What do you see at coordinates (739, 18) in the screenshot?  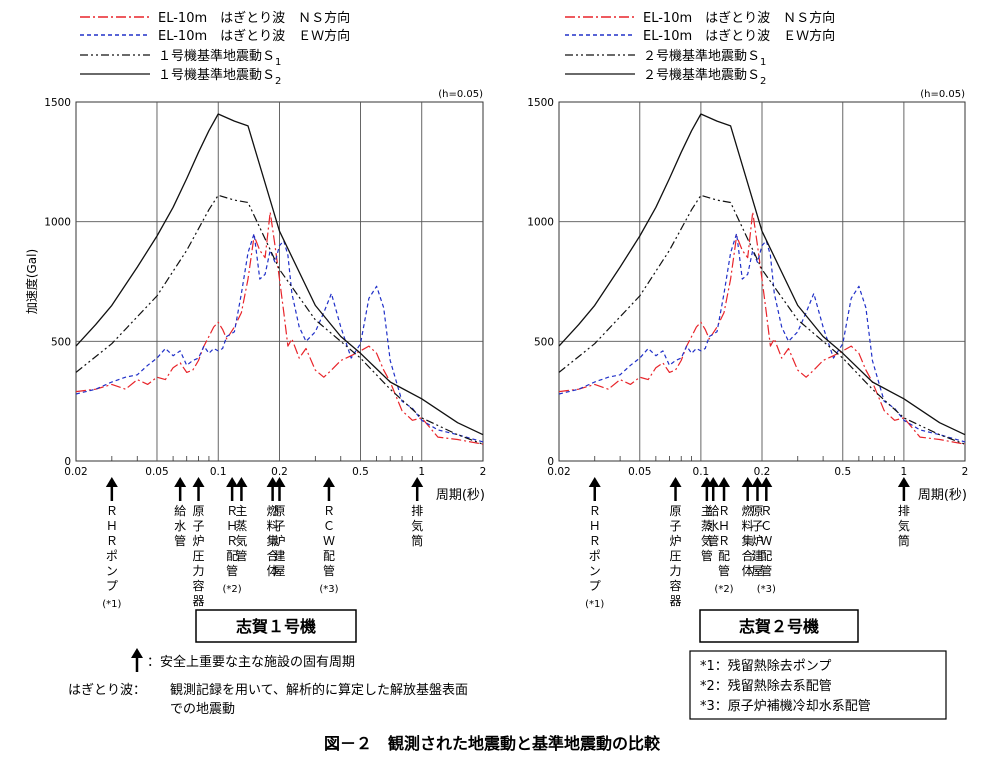 I see `legend-ns-label: EL-10m はぎとり波 ＮＳ方向` at bounding box center [739, 18].